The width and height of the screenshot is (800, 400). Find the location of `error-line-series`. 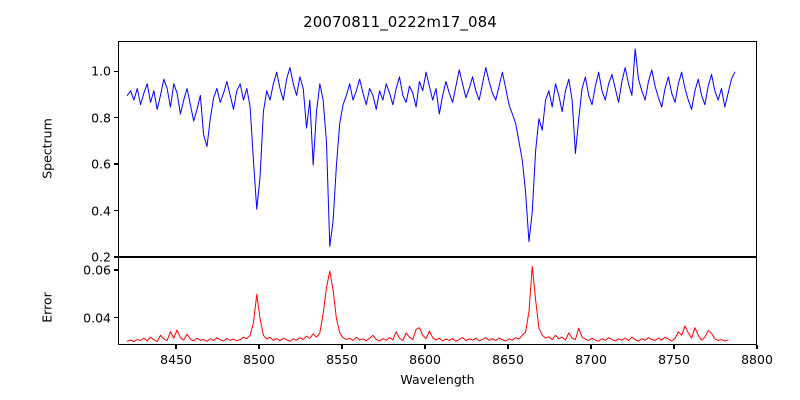

error-line-series is located at coordinates (427, 304).